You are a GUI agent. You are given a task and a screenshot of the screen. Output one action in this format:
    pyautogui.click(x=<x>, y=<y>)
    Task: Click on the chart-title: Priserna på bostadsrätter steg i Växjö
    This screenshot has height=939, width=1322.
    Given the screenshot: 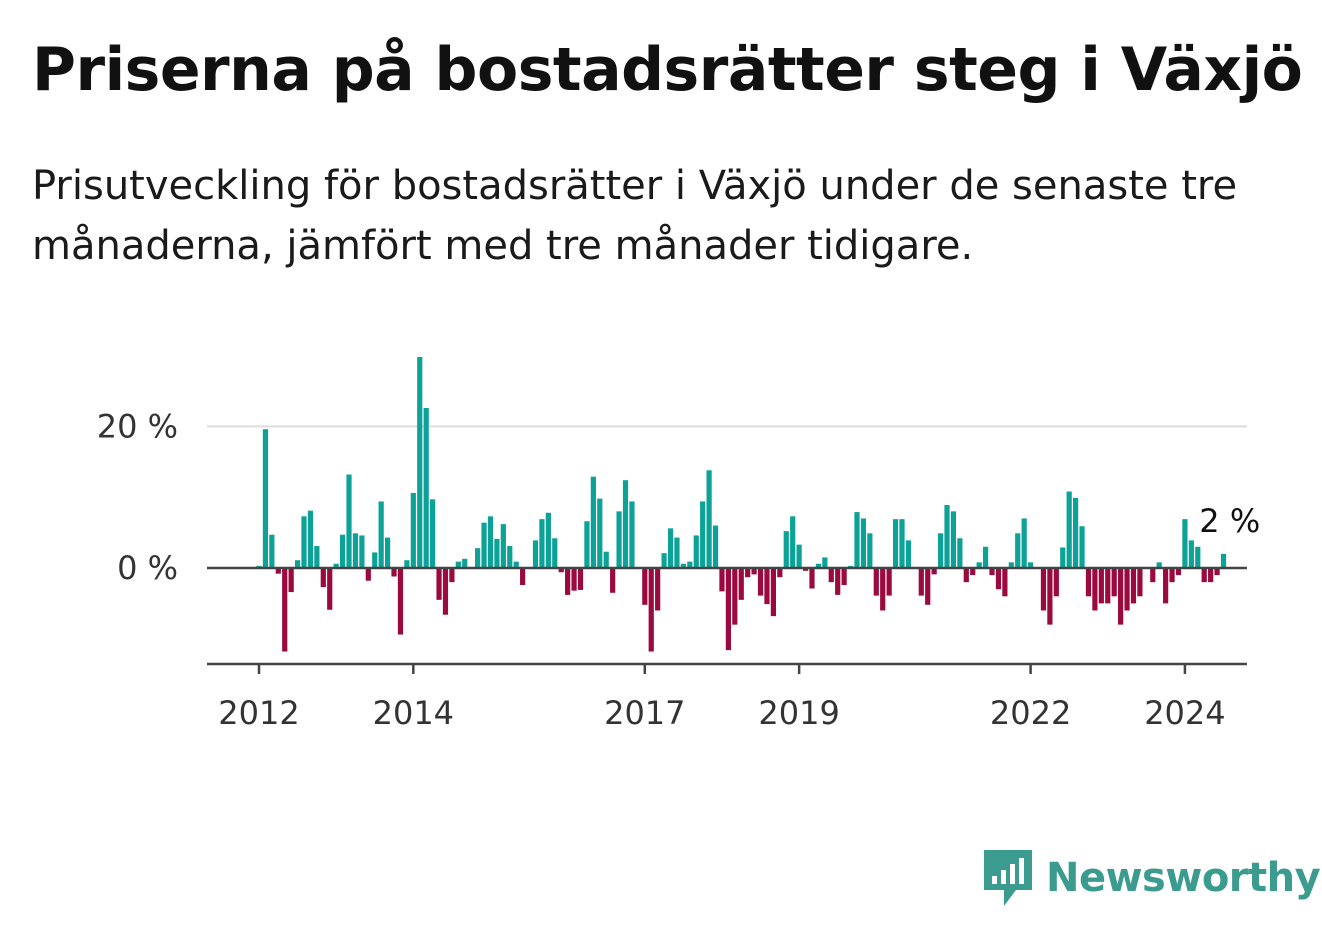 What is the action you would take?
    pyautogui.click(x=667, y=70)
    